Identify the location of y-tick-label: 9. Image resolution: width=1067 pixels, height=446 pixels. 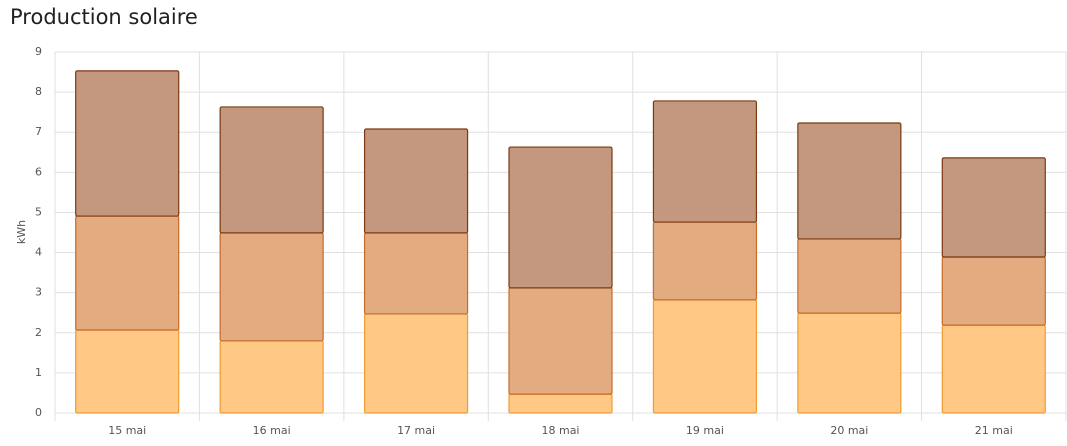
(38, 51).